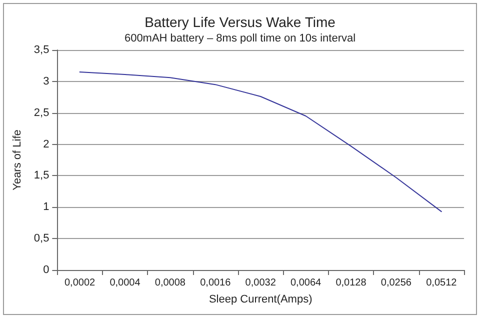 The width and height of the screenshot is (482, 320). Describe the element at coordinates (46, 144) in the screenshot. I see `y-tick-label: 2` at that location.